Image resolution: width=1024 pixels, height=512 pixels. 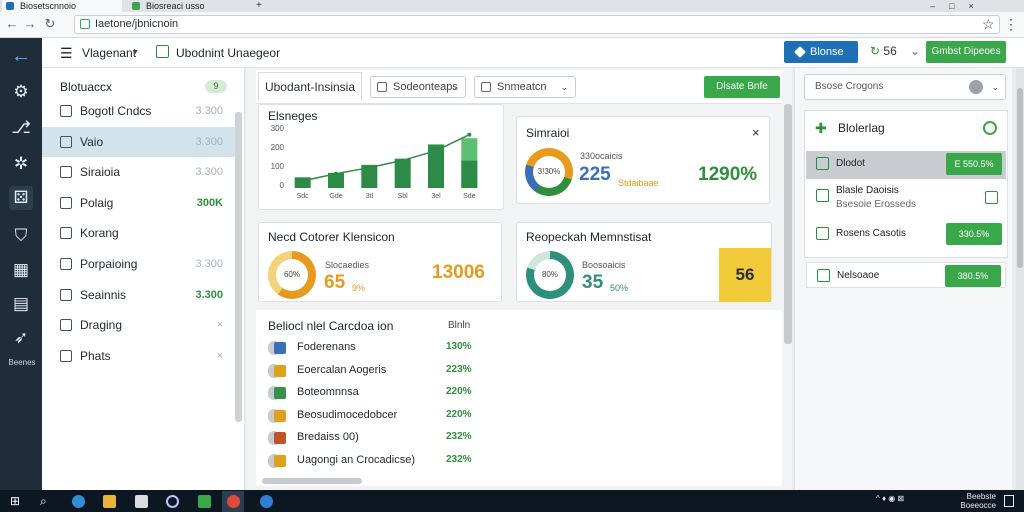 I want to click on sidebar-item: Korang, so click(x=138, y=233).